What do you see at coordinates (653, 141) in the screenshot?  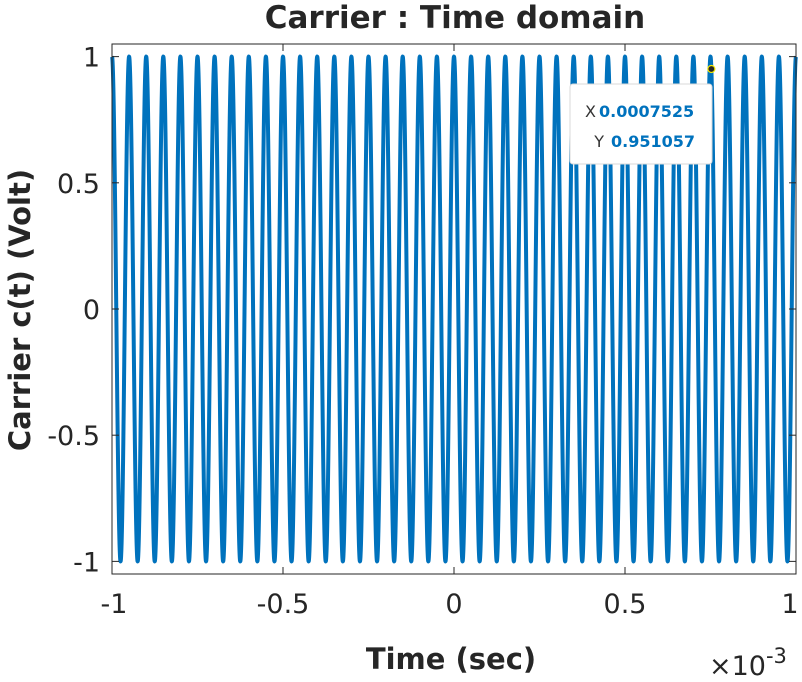 I see `datatip-y-value: 0.951057` at bounding box center [653, 141].